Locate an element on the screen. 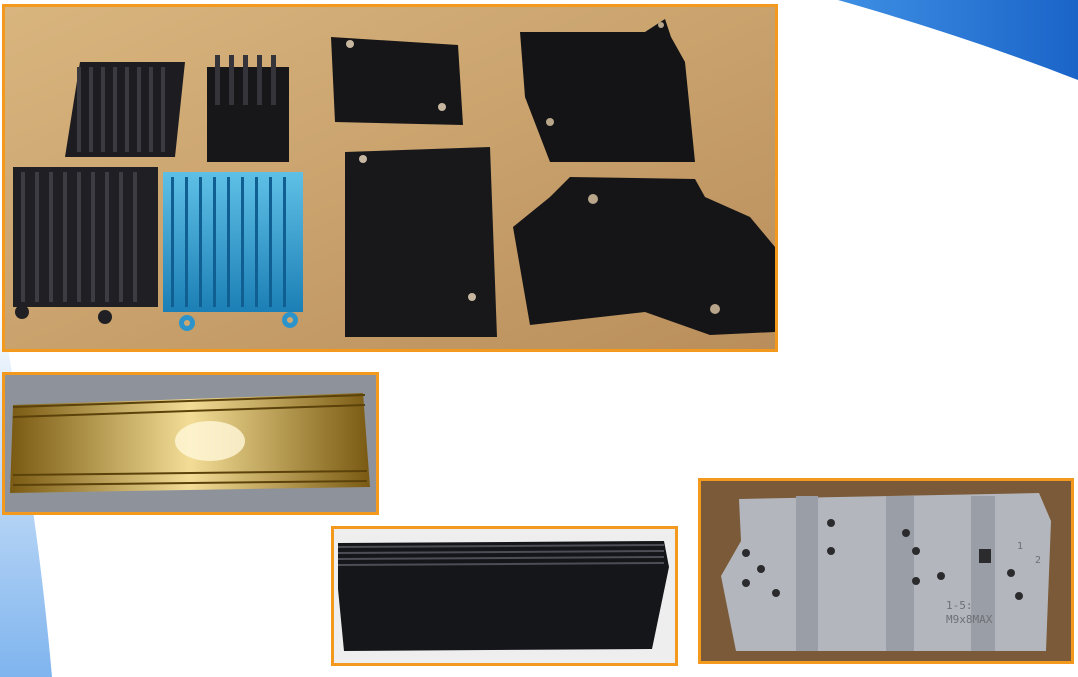 The image size is (1078, 677). engraving-line-1: 1-5: is located at coordinates (959, 605).